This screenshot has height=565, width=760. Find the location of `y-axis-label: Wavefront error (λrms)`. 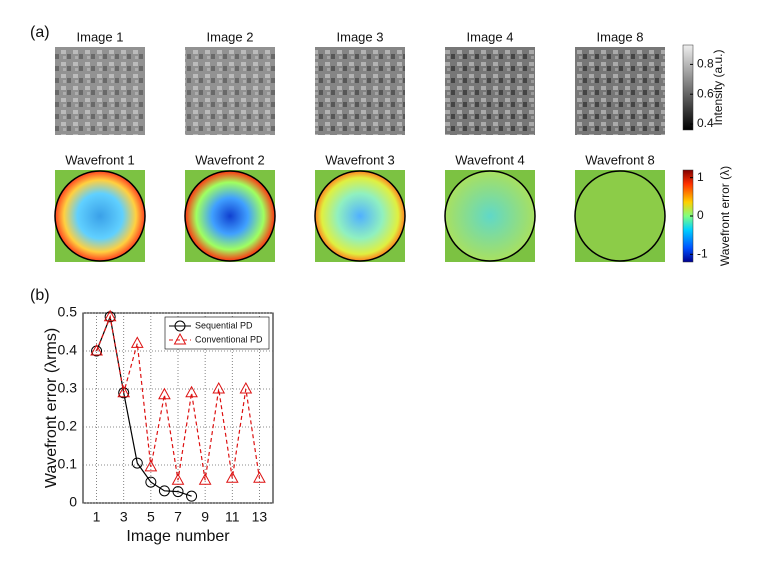

y-axis-label: Wavefront error (λrms) is located at coordinates (51, 408).